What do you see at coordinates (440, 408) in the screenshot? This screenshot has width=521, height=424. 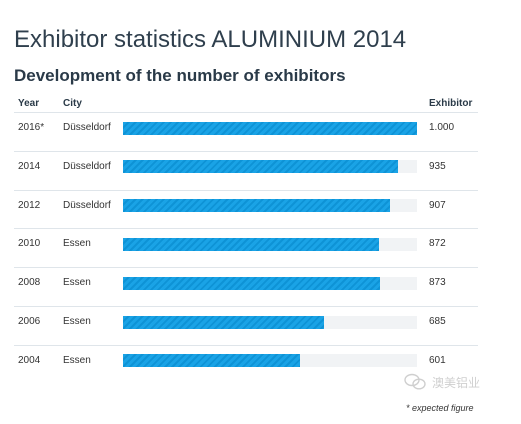 I see `footnote: * expected figure` at bounding box center [440, 408].